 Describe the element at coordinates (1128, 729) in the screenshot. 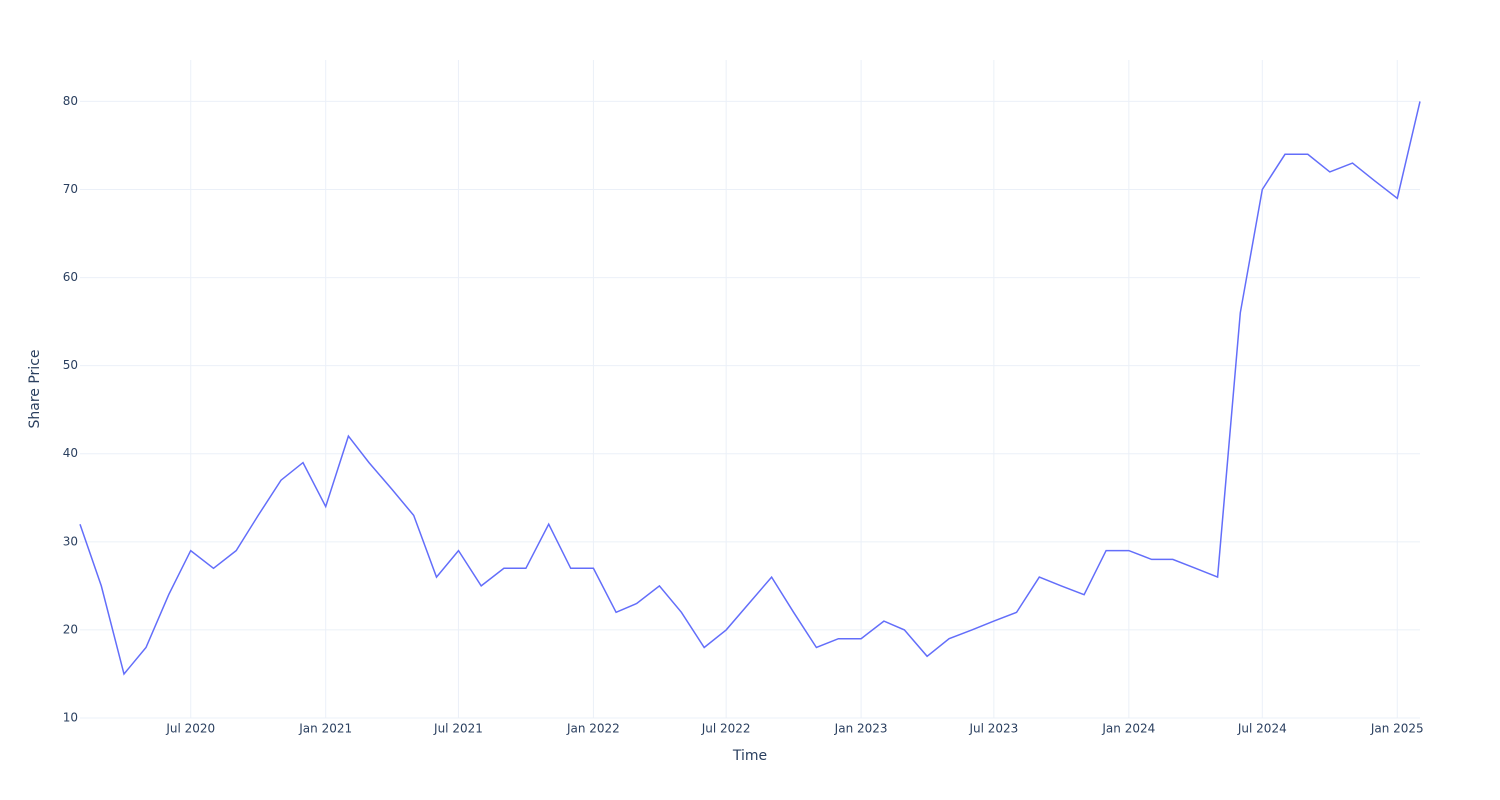

I see `x-tick-label: Jan 2024` at that location.